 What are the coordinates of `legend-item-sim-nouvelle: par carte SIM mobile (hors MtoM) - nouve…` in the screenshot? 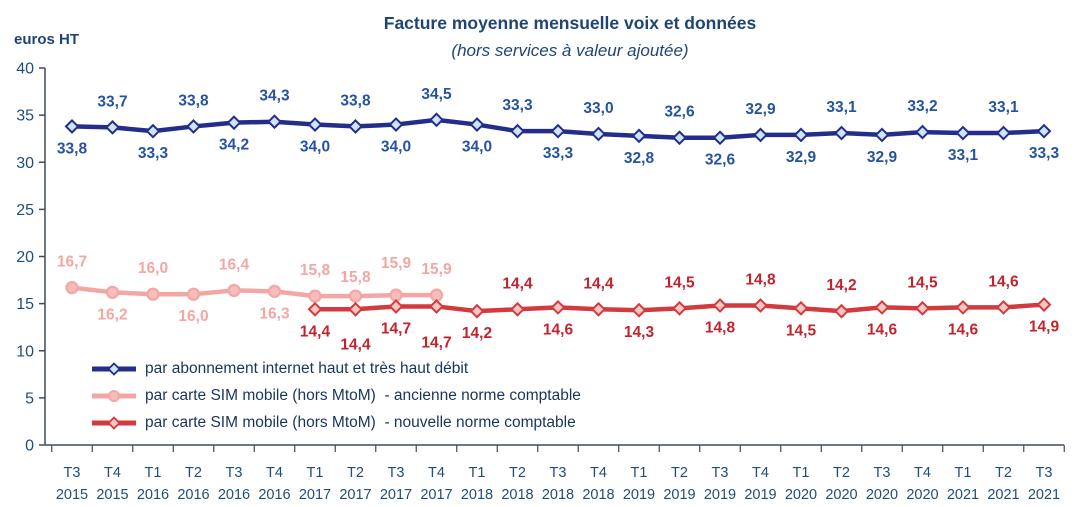 It's located at (335, 423).